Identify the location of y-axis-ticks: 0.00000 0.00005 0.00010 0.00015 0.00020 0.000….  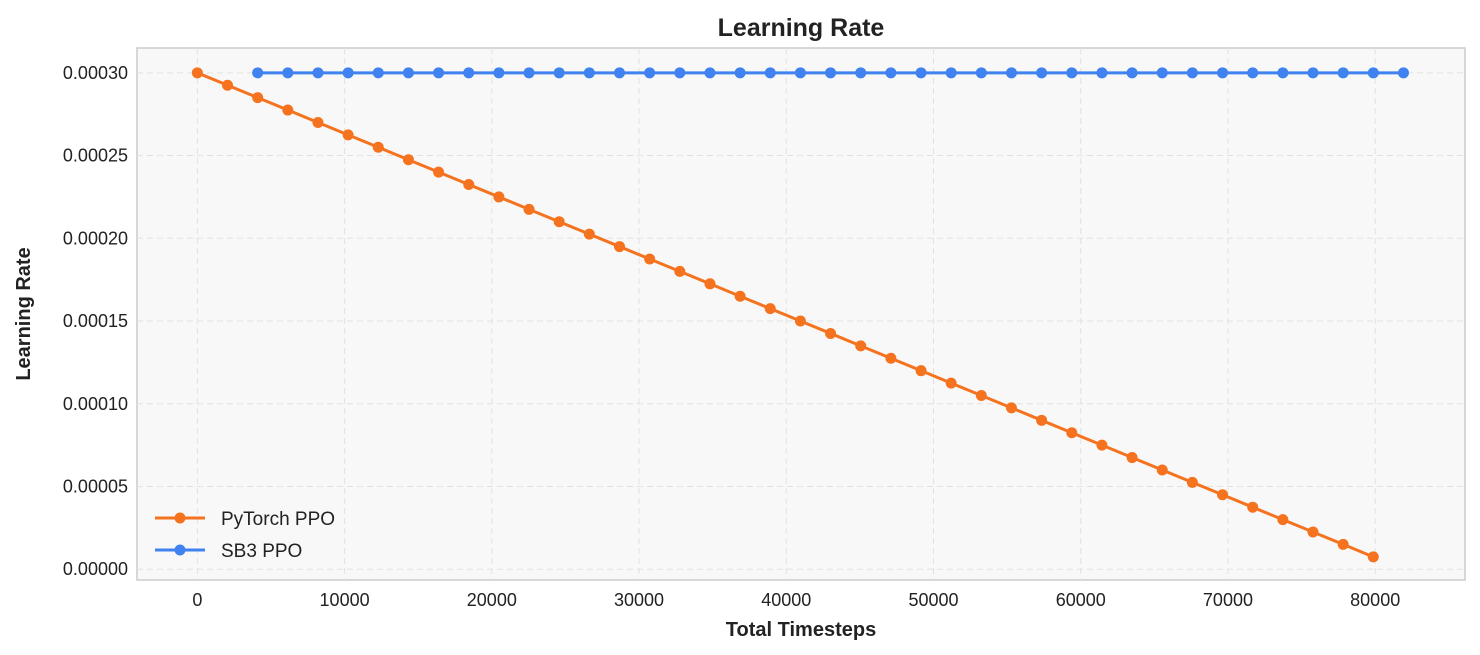
(95, 321).